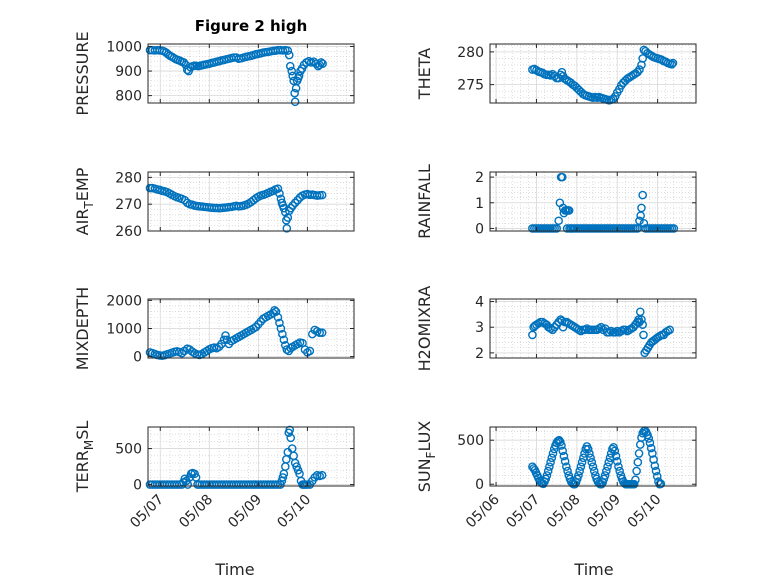 This screenshot has height=583, width=778. I want to click on y-tick-label: 280, so click(470, 53).